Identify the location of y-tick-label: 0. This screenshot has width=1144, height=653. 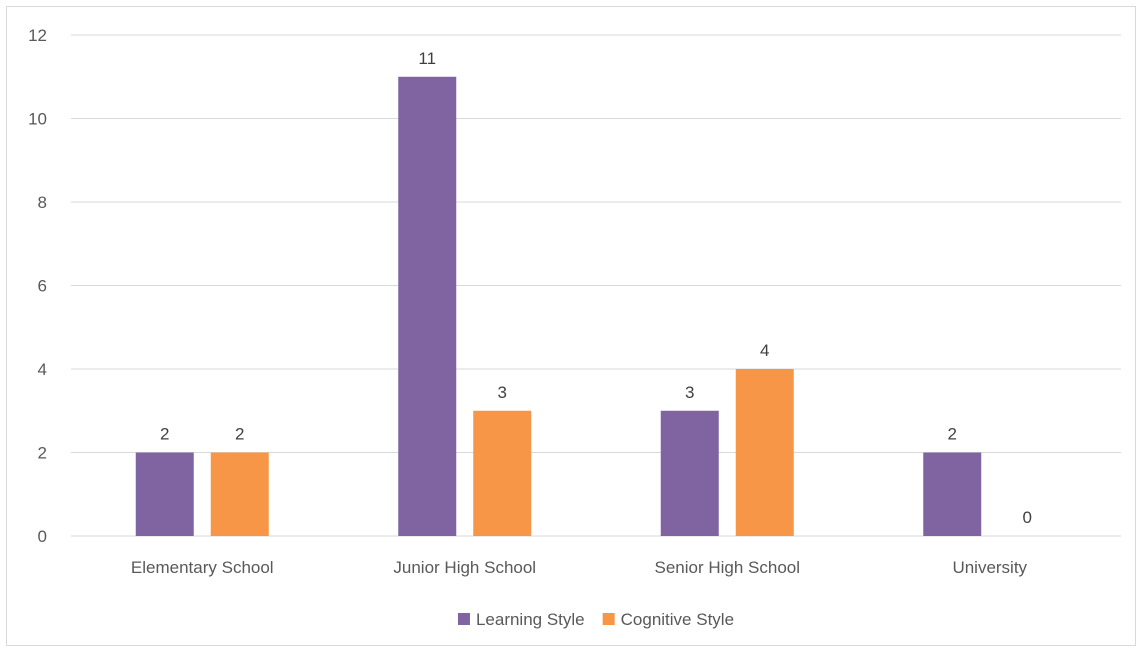
(42, 536).